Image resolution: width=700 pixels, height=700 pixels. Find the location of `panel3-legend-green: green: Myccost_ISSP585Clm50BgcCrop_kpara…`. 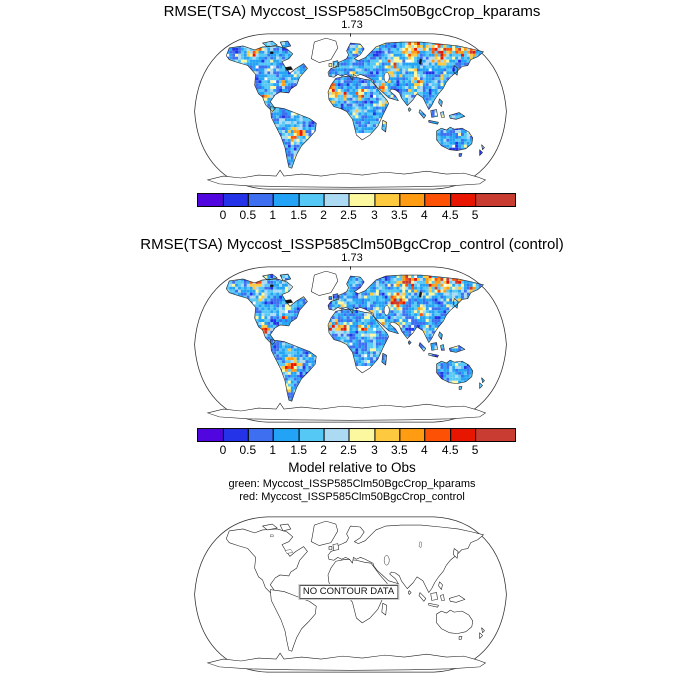

panel3-legend-green: green: Myccost_ISSP585Clm50BgcCrop_kpara… is located at coordinates (352, 484).